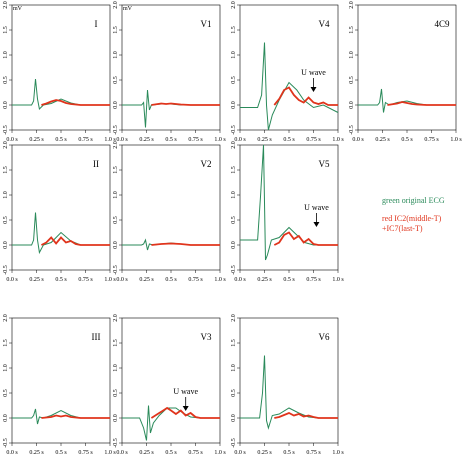 This screenshot has width=474, height=474. What do you see at coordinates (324, 337) in the screenshot?
I see `lead-label: V6` at bounding box center [324, 337].